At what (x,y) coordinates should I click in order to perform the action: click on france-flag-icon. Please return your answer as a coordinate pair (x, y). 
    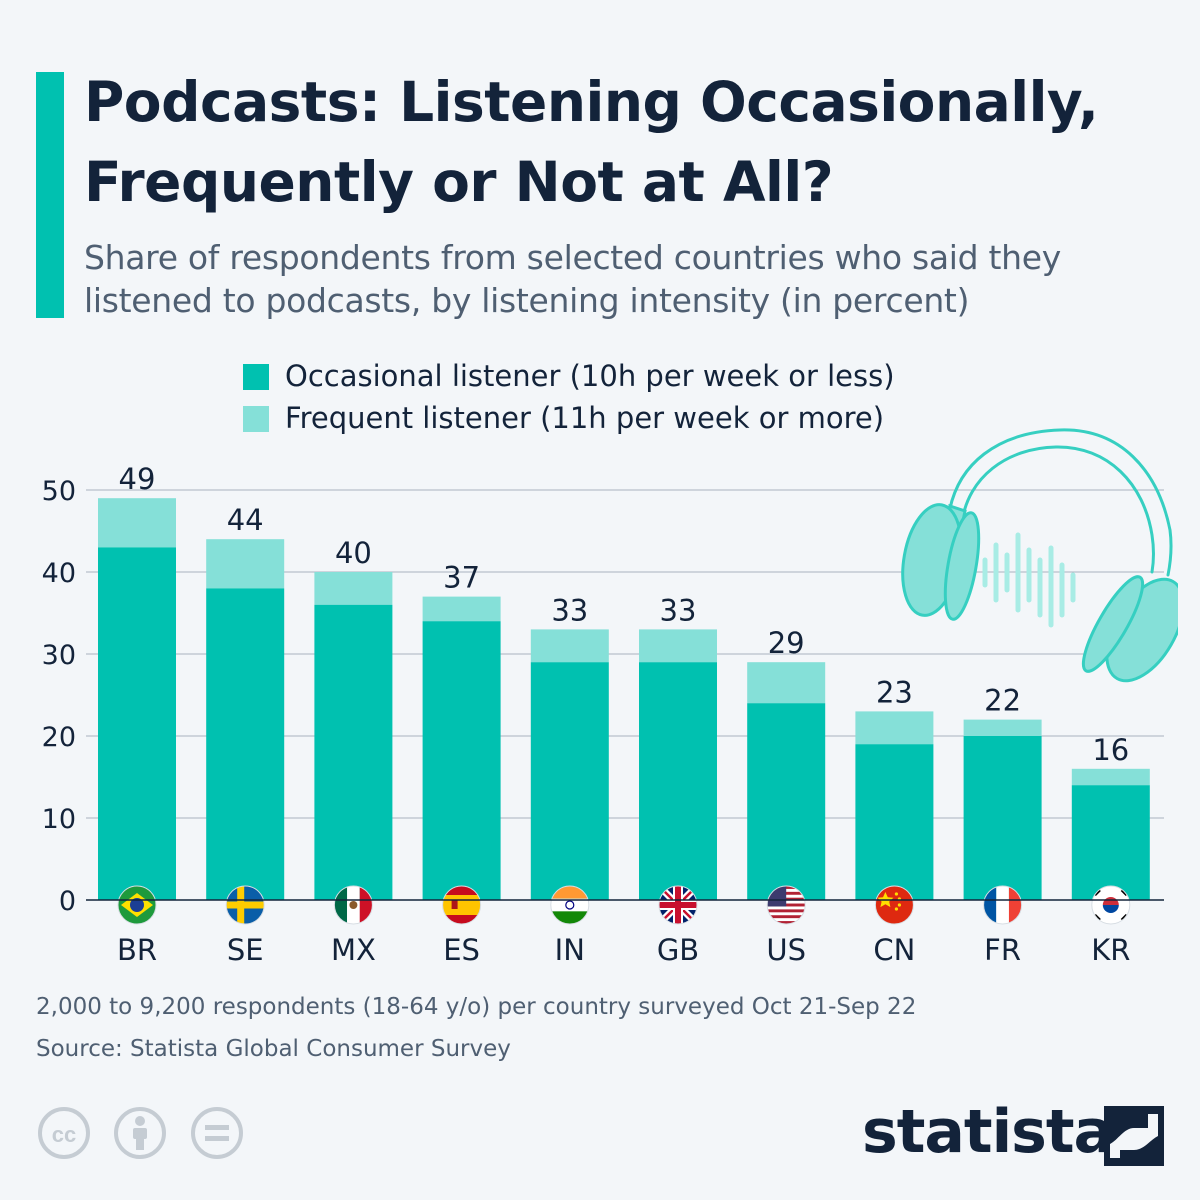
    Looking at the image, I should click on (1003, 905).